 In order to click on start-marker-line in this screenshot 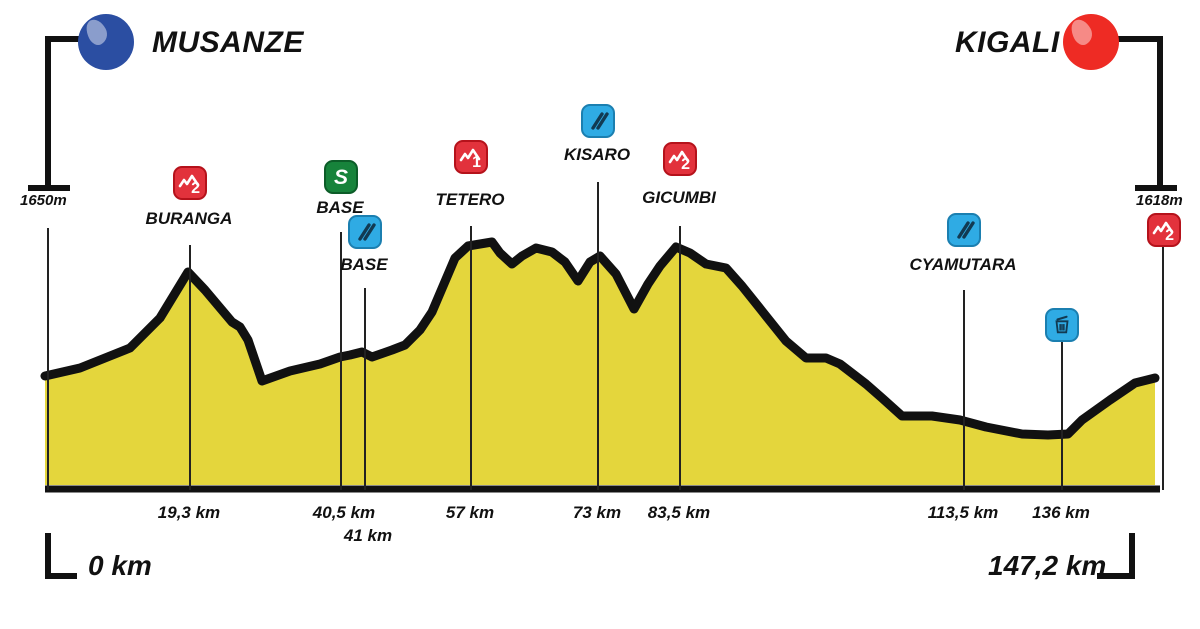, I will do `click(48, 359)`.